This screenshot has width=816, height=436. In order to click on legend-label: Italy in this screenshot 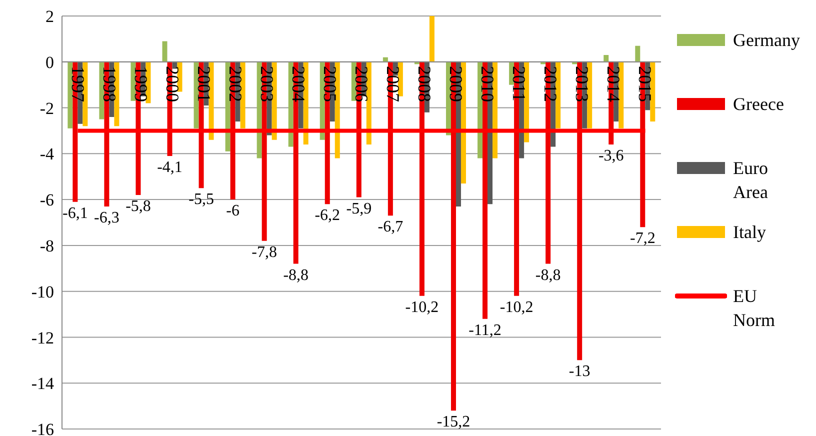, I will do `click(750, 232)`.